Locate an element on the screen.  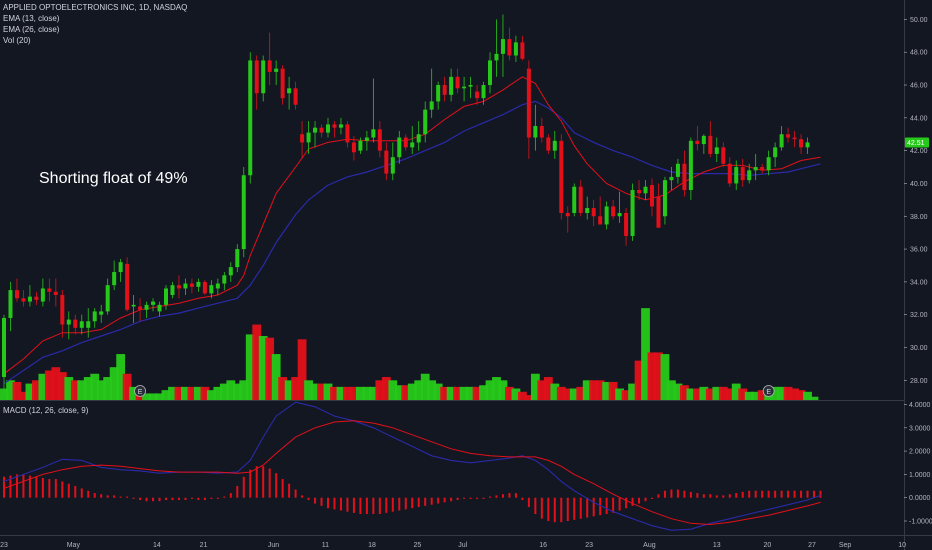
time-axis: 23 May 14 21 Jun 11 18 25 Jul 16 23 Aug 13 20 27 Sep 10 is located at coordinates (453, 545).